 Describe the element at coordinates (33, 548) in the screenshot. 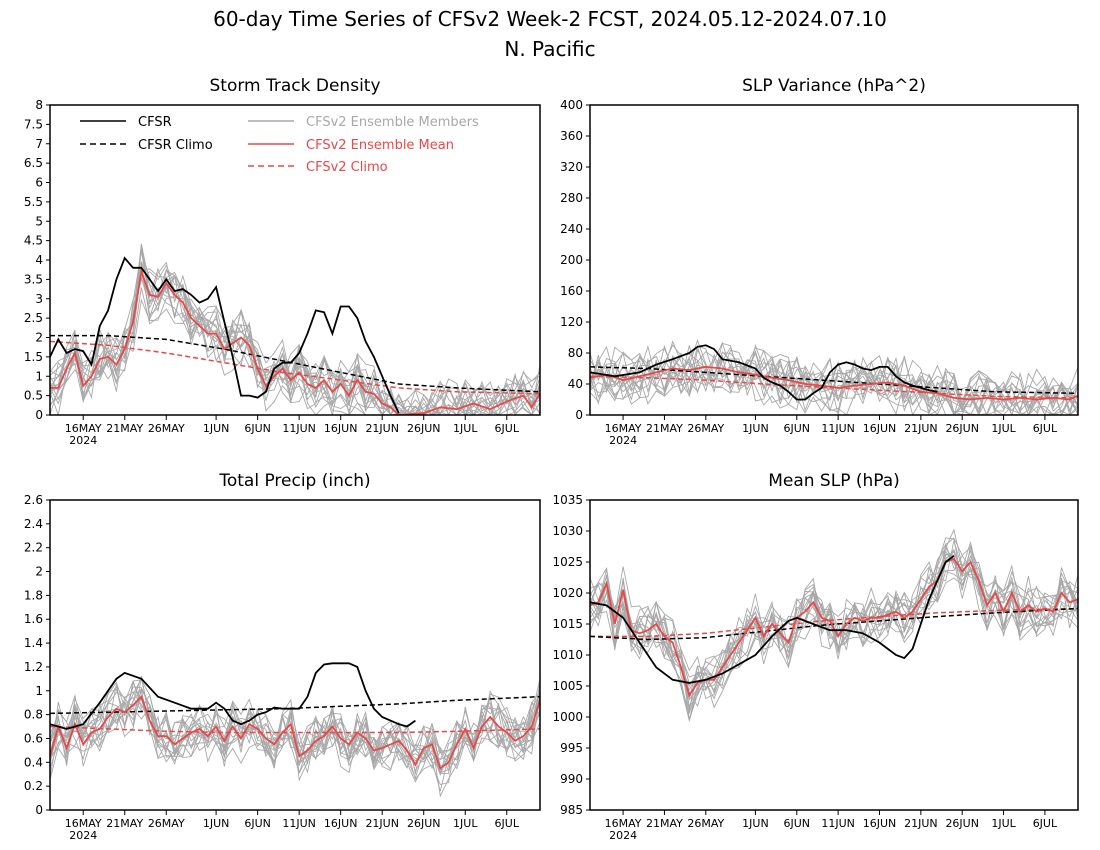

I see `y-tick-label: 2.2` at that location.